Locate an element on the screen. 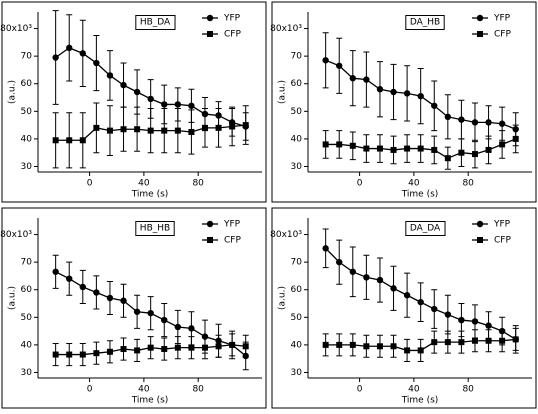 The height and width of the screenshot is (414, 538). y-tick-label: 50 is located at coordinates (27, 112).